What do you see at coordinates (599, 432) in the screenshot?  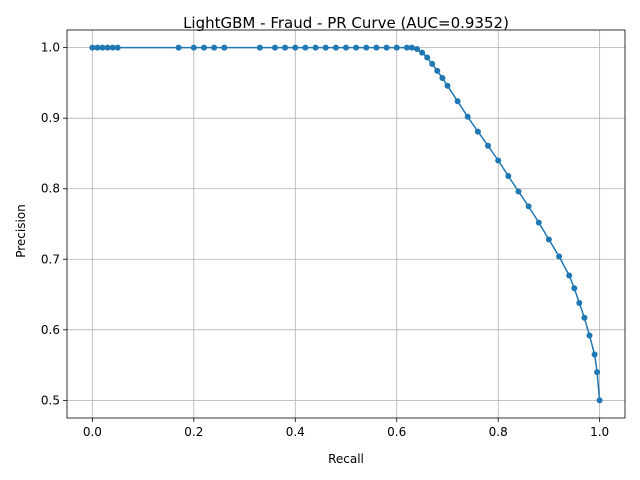 I see `x-tick-label: 1.0` at bounding box center [599, 432].